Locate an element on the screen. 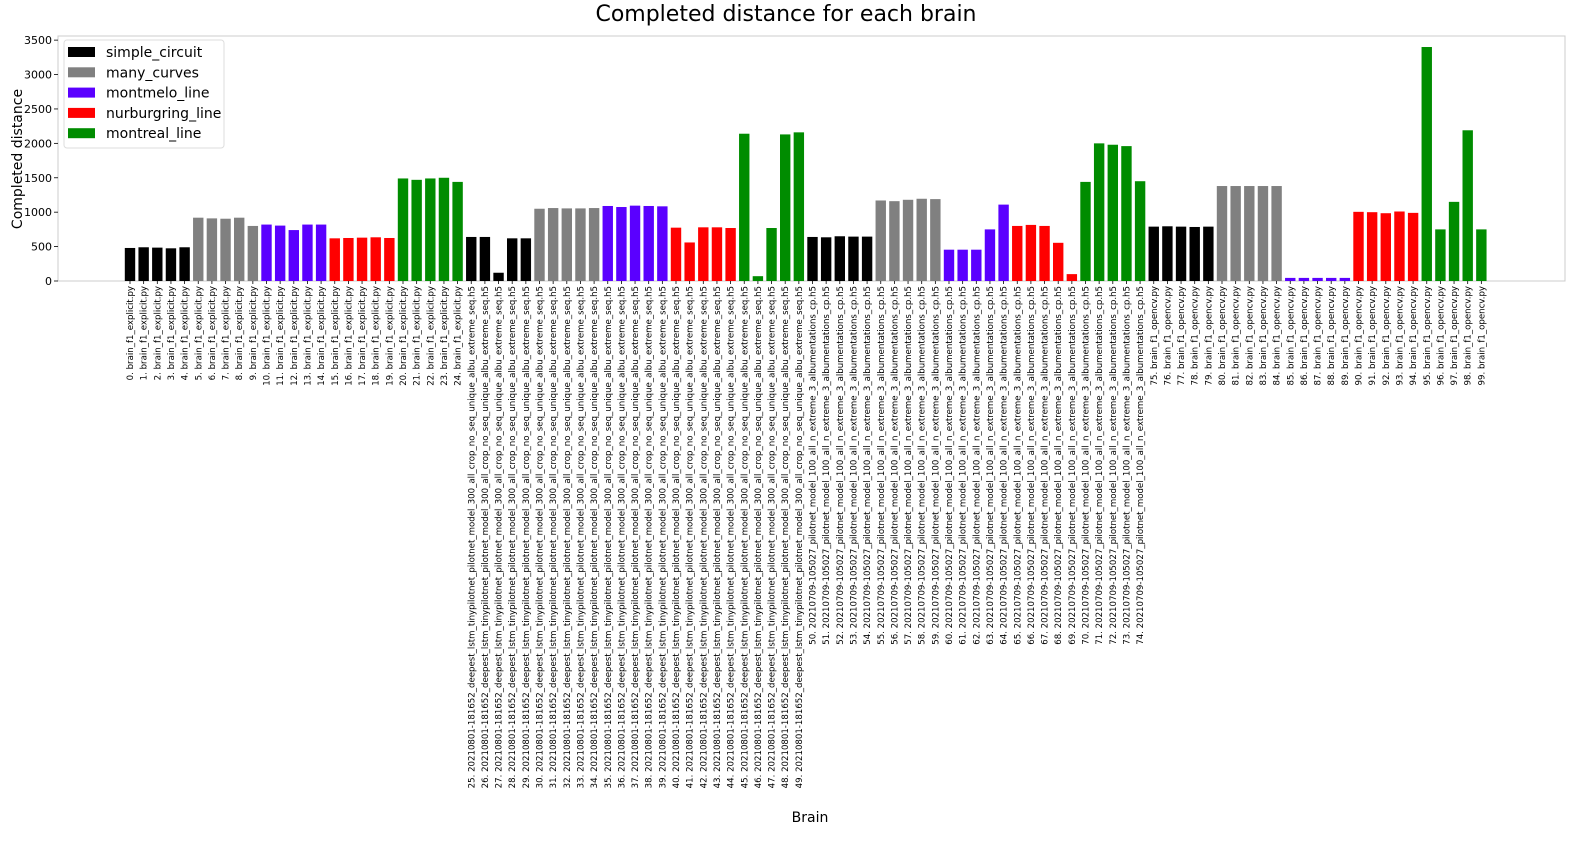 The width and height of the screenshot is (1589, 842). x-tick-label: 95. brain_f1_opencv.py is located at coordinates (1428, 335).